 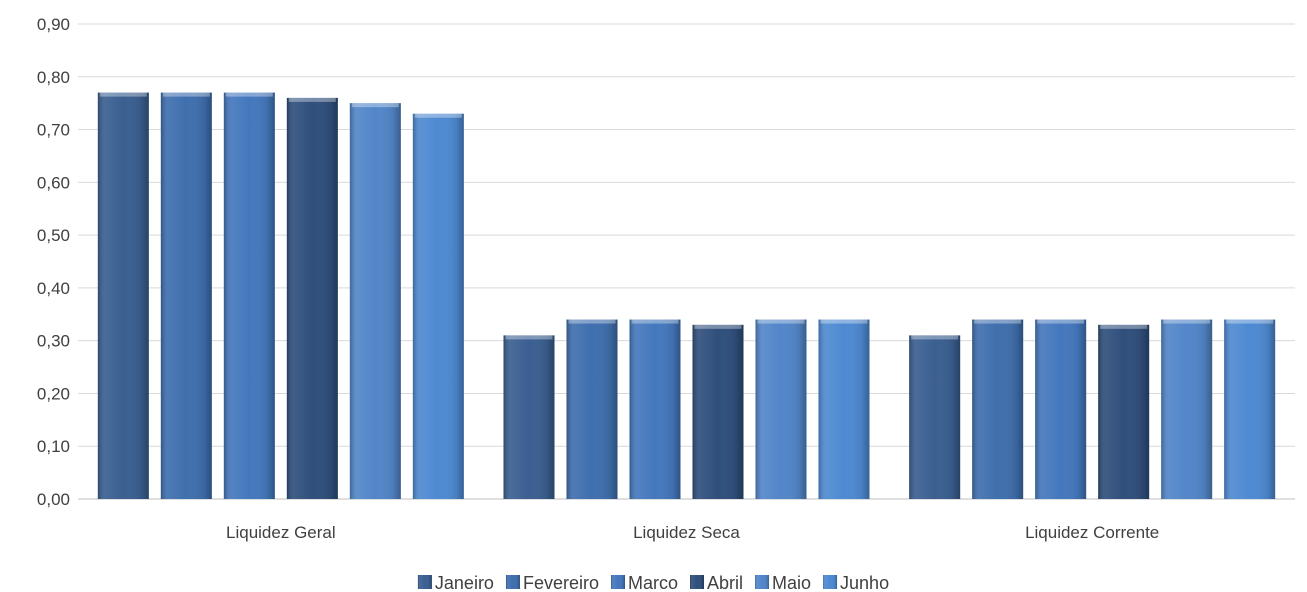 I want to click on x-category-label: Liquidez Geral, so click(x=281, y=532).